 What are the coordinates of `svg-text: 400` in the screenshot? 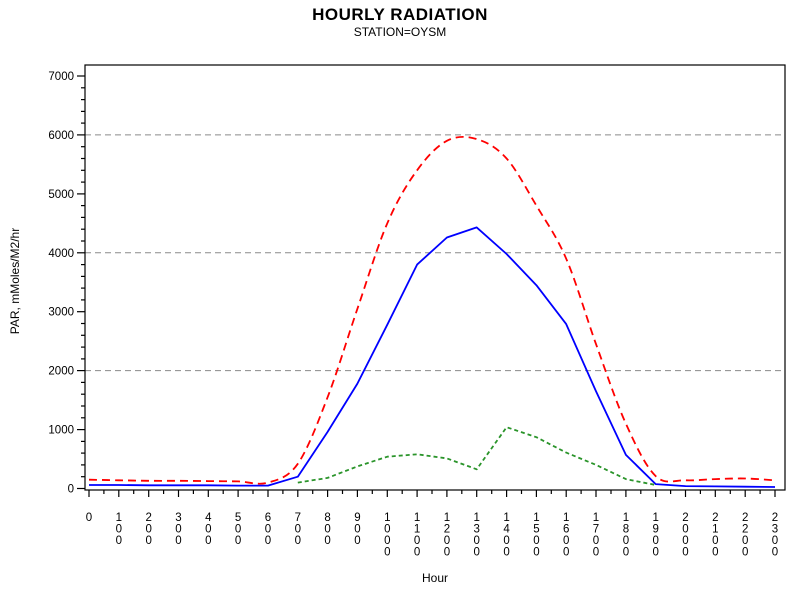 It's located at (208, 529).